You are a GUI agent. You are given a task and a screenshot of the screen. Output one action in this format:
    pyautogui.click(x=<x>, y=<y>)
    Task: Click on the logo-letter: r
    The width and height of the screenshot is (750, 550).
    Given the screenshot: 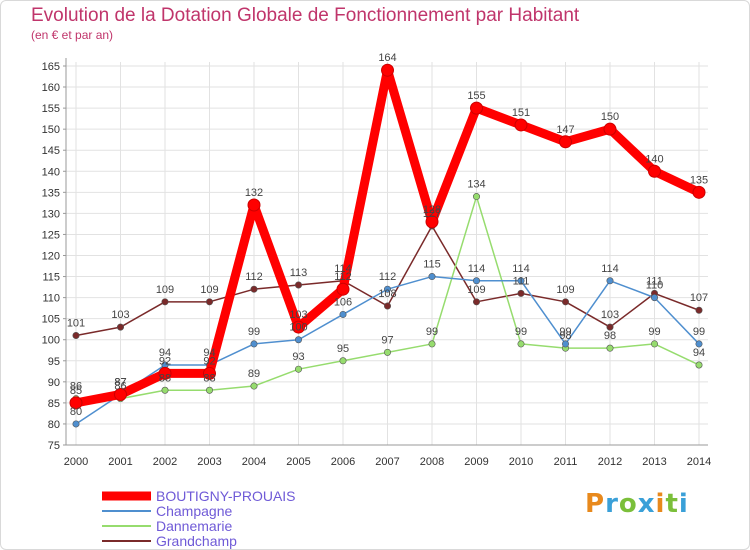 What is the action you would take?
    pyautogui.click(x=612, y=504)
    